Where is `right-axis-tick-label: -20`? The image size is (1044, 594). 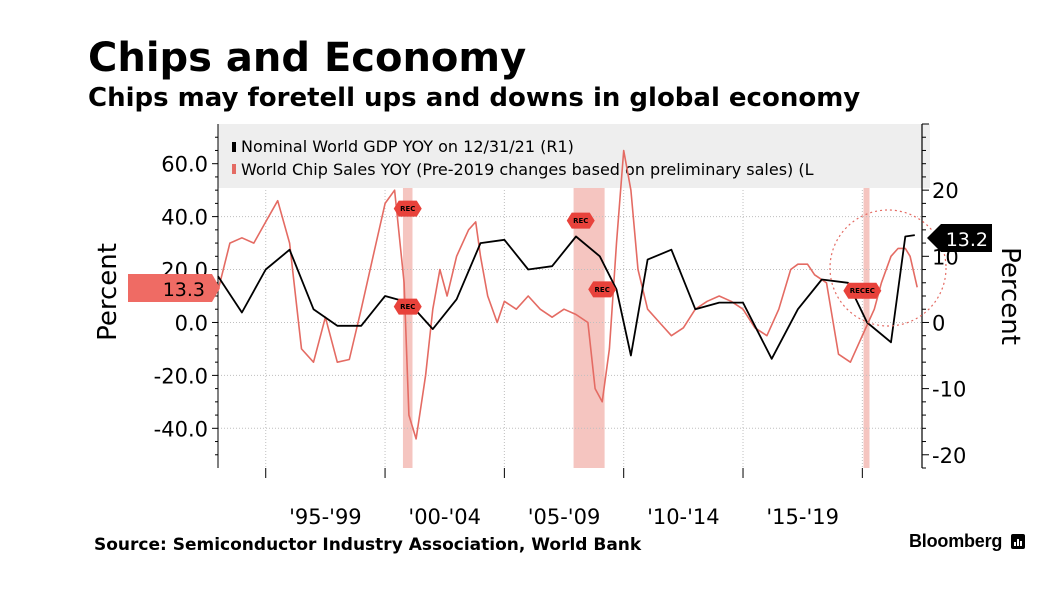 right-axis-tick-label: -20 is located at coordinates (949, 456).